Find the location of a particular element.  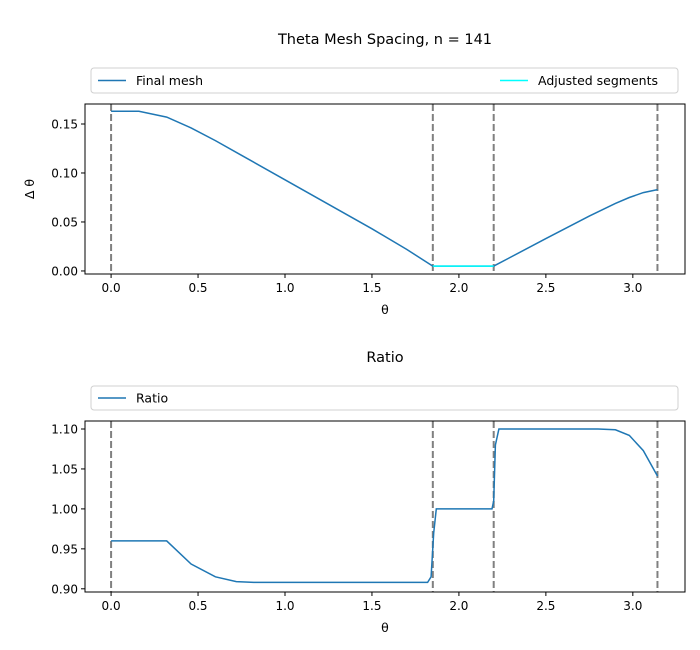

legend-label: Final mesh is located at coordinates (169, 80).